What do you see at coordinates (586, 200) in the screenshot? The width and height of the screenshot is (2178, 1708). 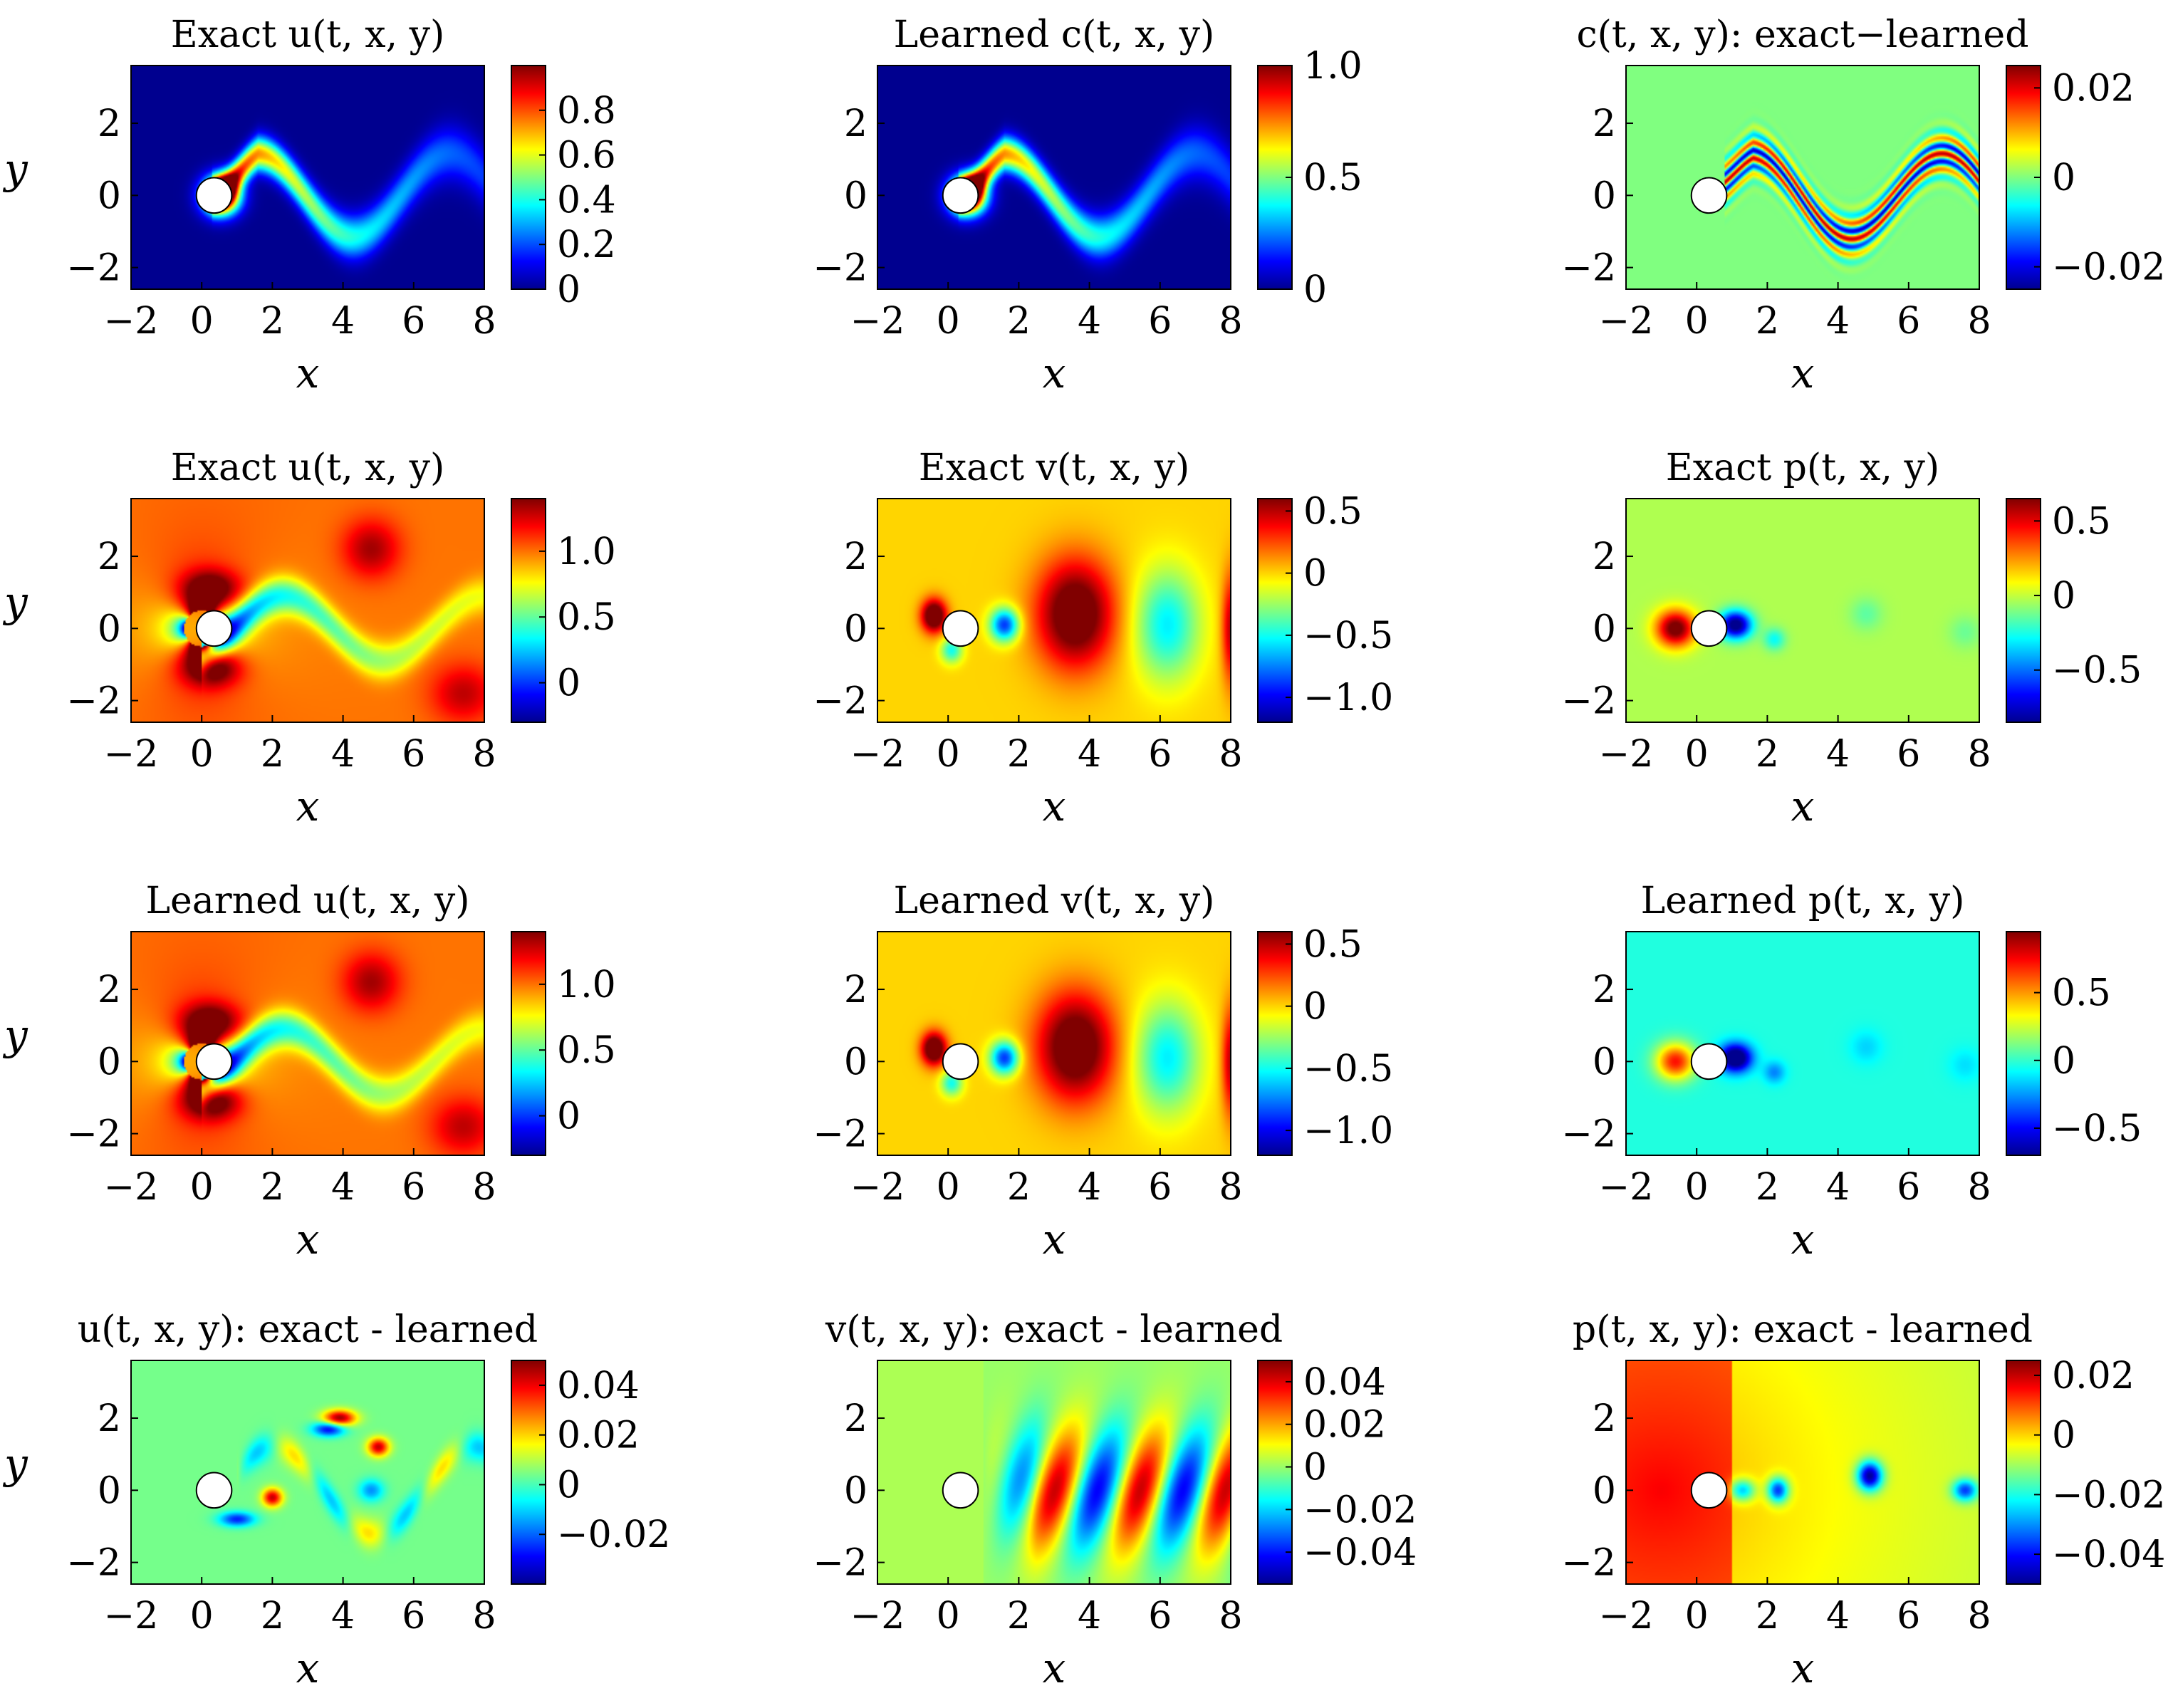 I see `colorbar-tick-label: 0.4` at bounding box center [586, 200].